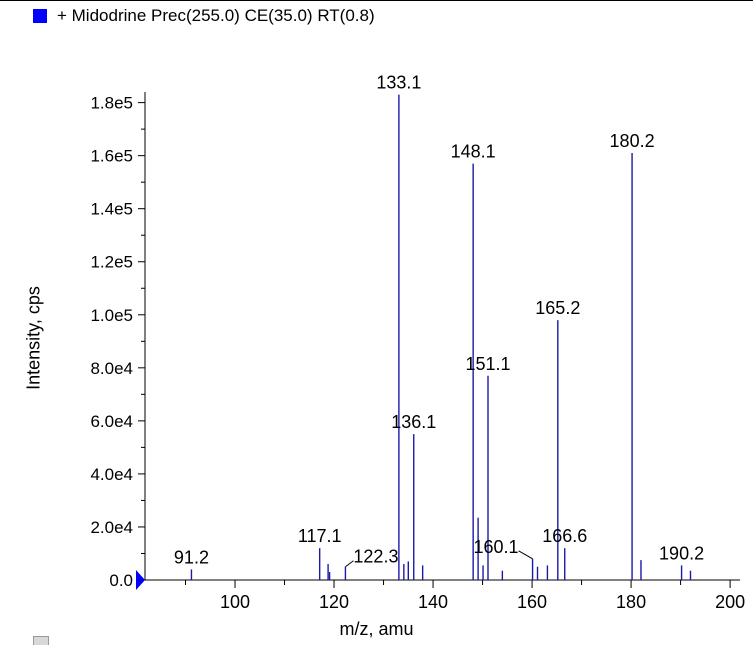 This screenshot has width=753, height=645. What do you see at coordinates (111, 315) in the screenshot?
I see `y-tick-label: 1.0e5` at bounding box center [111, 315].